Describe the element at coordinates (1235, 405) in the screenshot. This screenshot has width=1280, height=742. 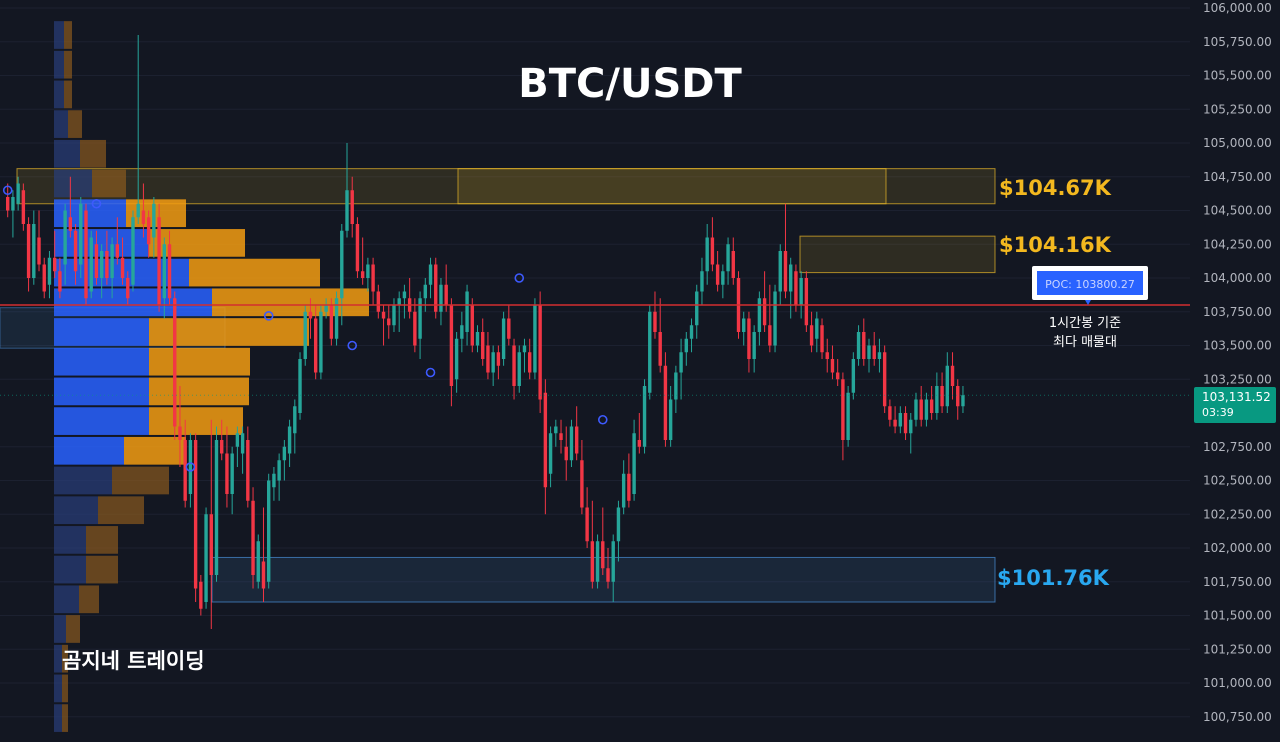
I see `current-price-tag` at that location.